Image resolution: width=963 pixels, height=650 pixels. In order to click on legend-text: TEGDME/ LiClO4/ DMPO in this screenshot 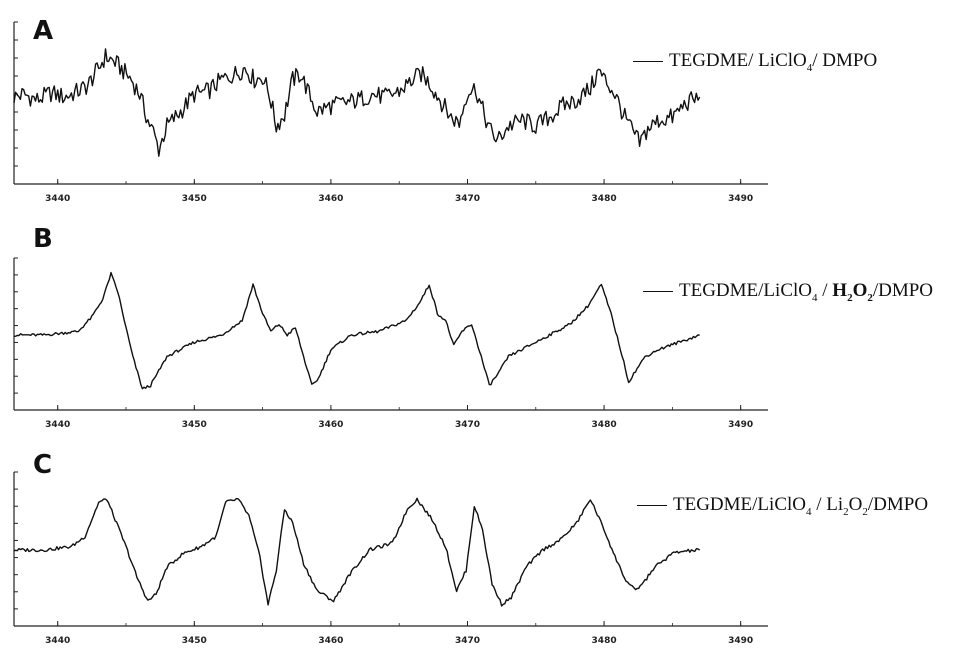, I will do `click(773, 62)`.